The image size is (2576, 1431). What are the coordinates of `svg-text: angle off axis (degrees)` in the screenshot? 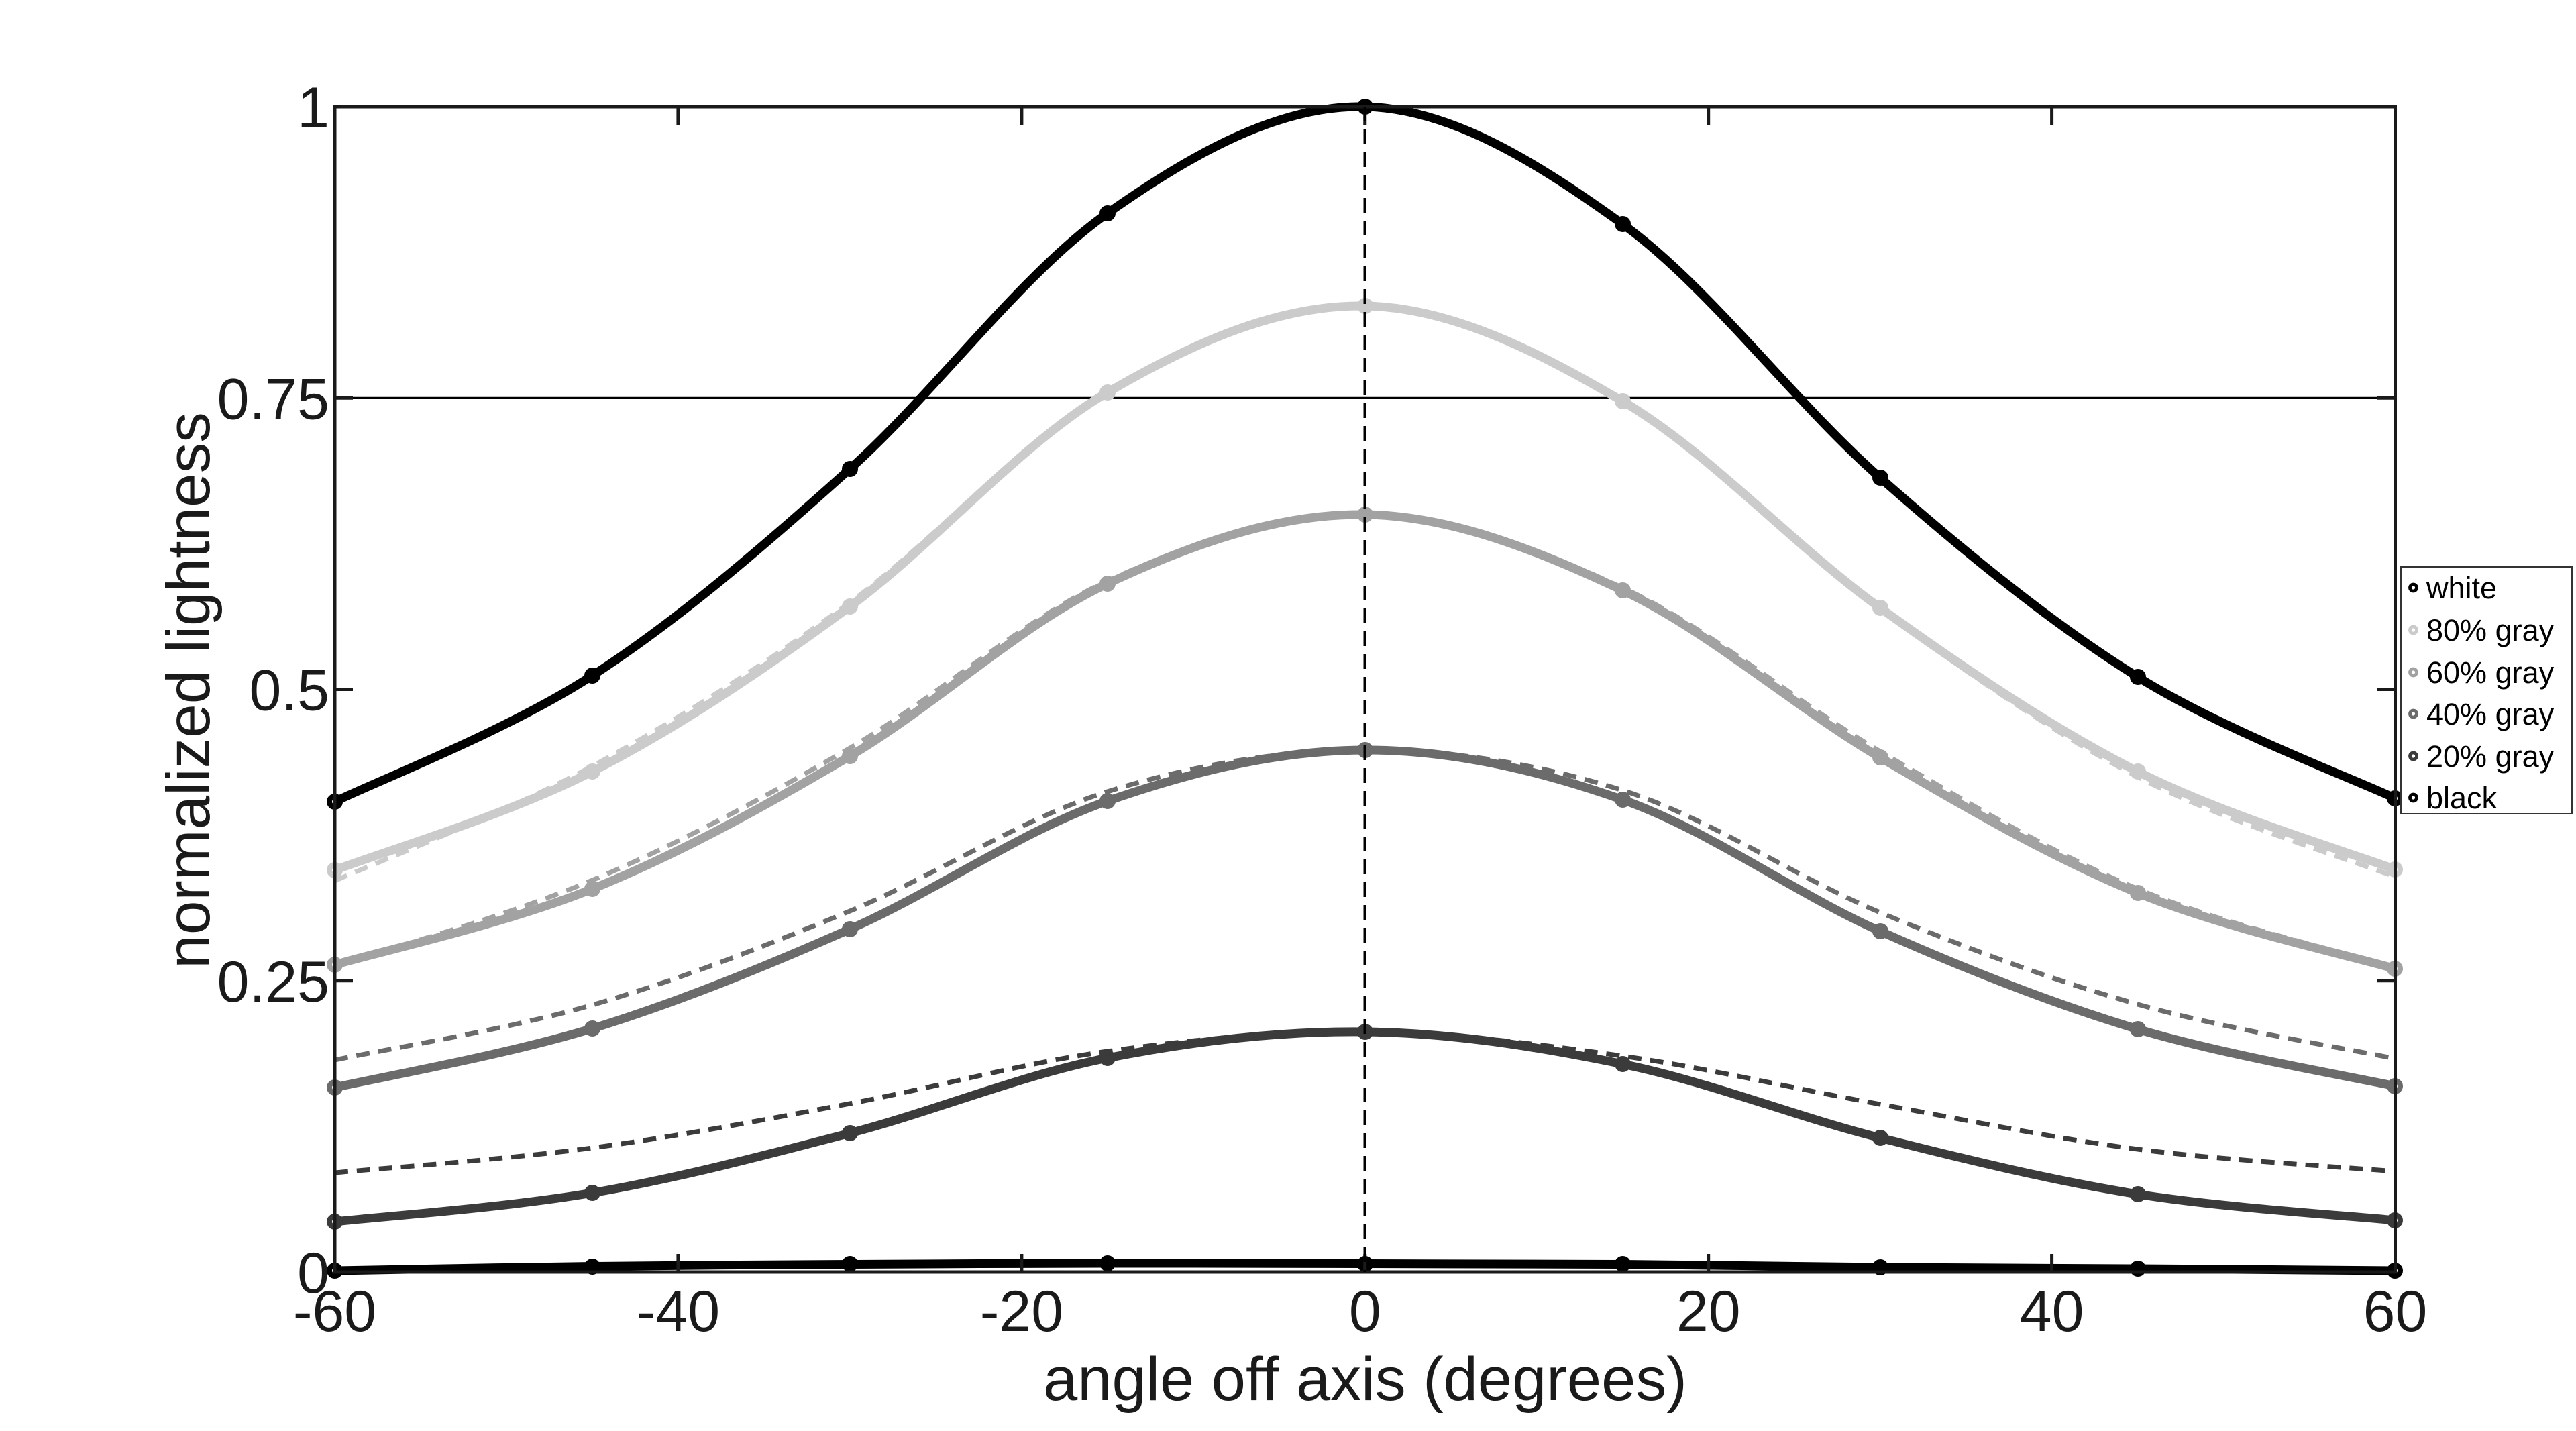 It's located at (1365, 1379).